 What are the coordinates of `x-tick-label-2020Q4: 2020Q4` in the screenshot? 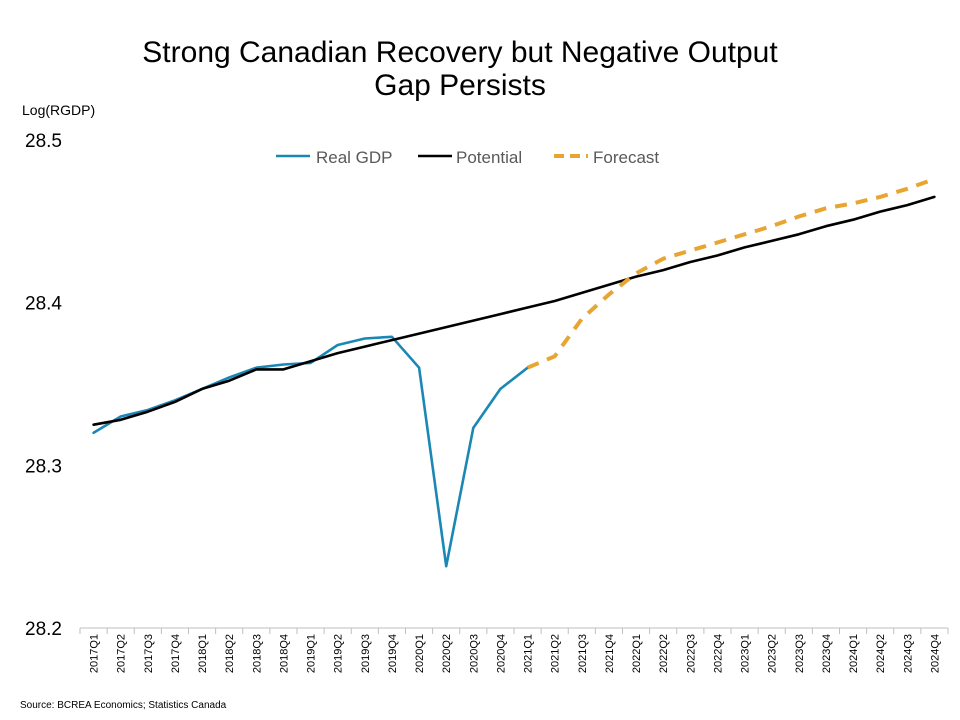 It's located at (501, 653).